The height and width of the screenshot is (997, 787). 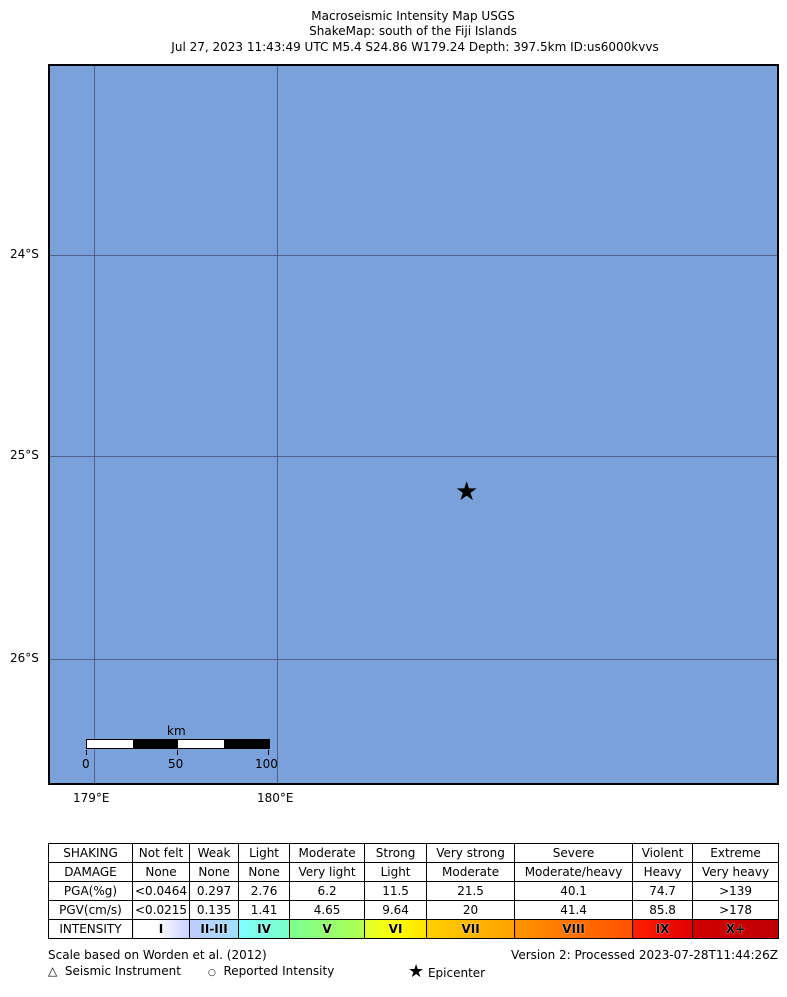 What do you see at coordinates (736, 910) in the screenshot?
I see `legend-cell: >178` at bounding box center [736, 910].